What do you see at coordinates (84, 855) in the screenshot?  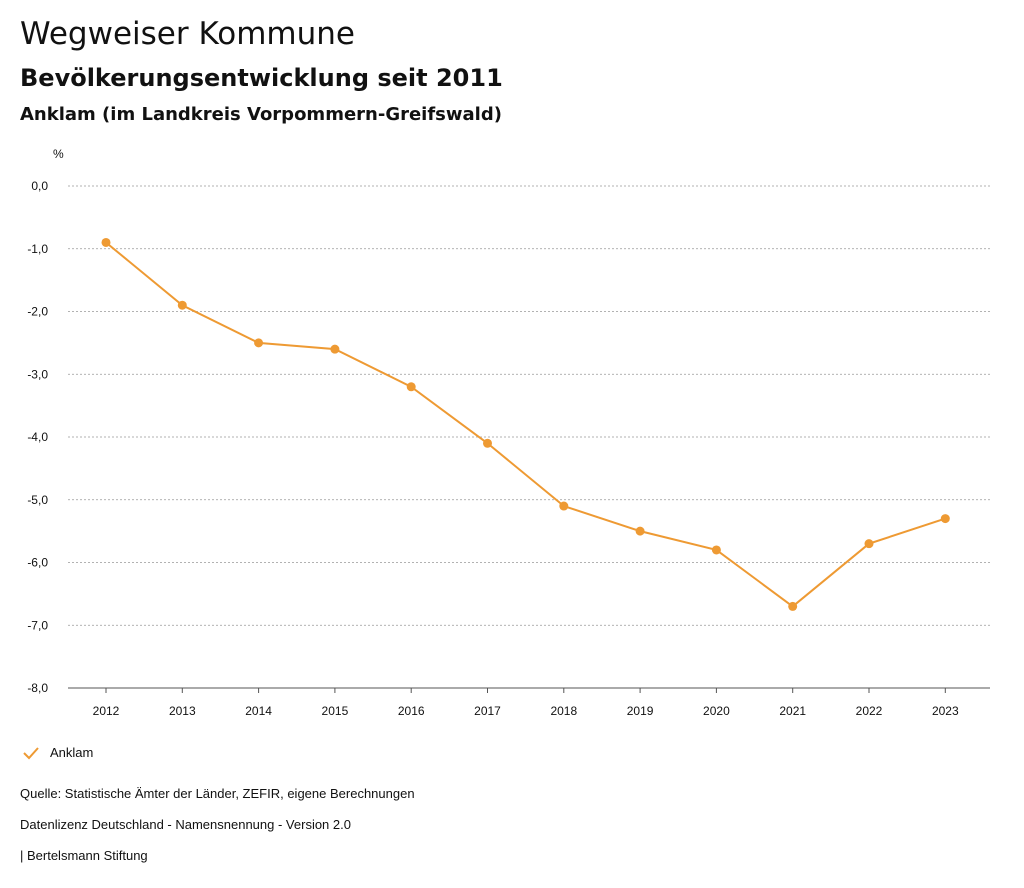 I see `publisher-note: | Bertelsmann Stiftung` at bounding box center [84, 855].